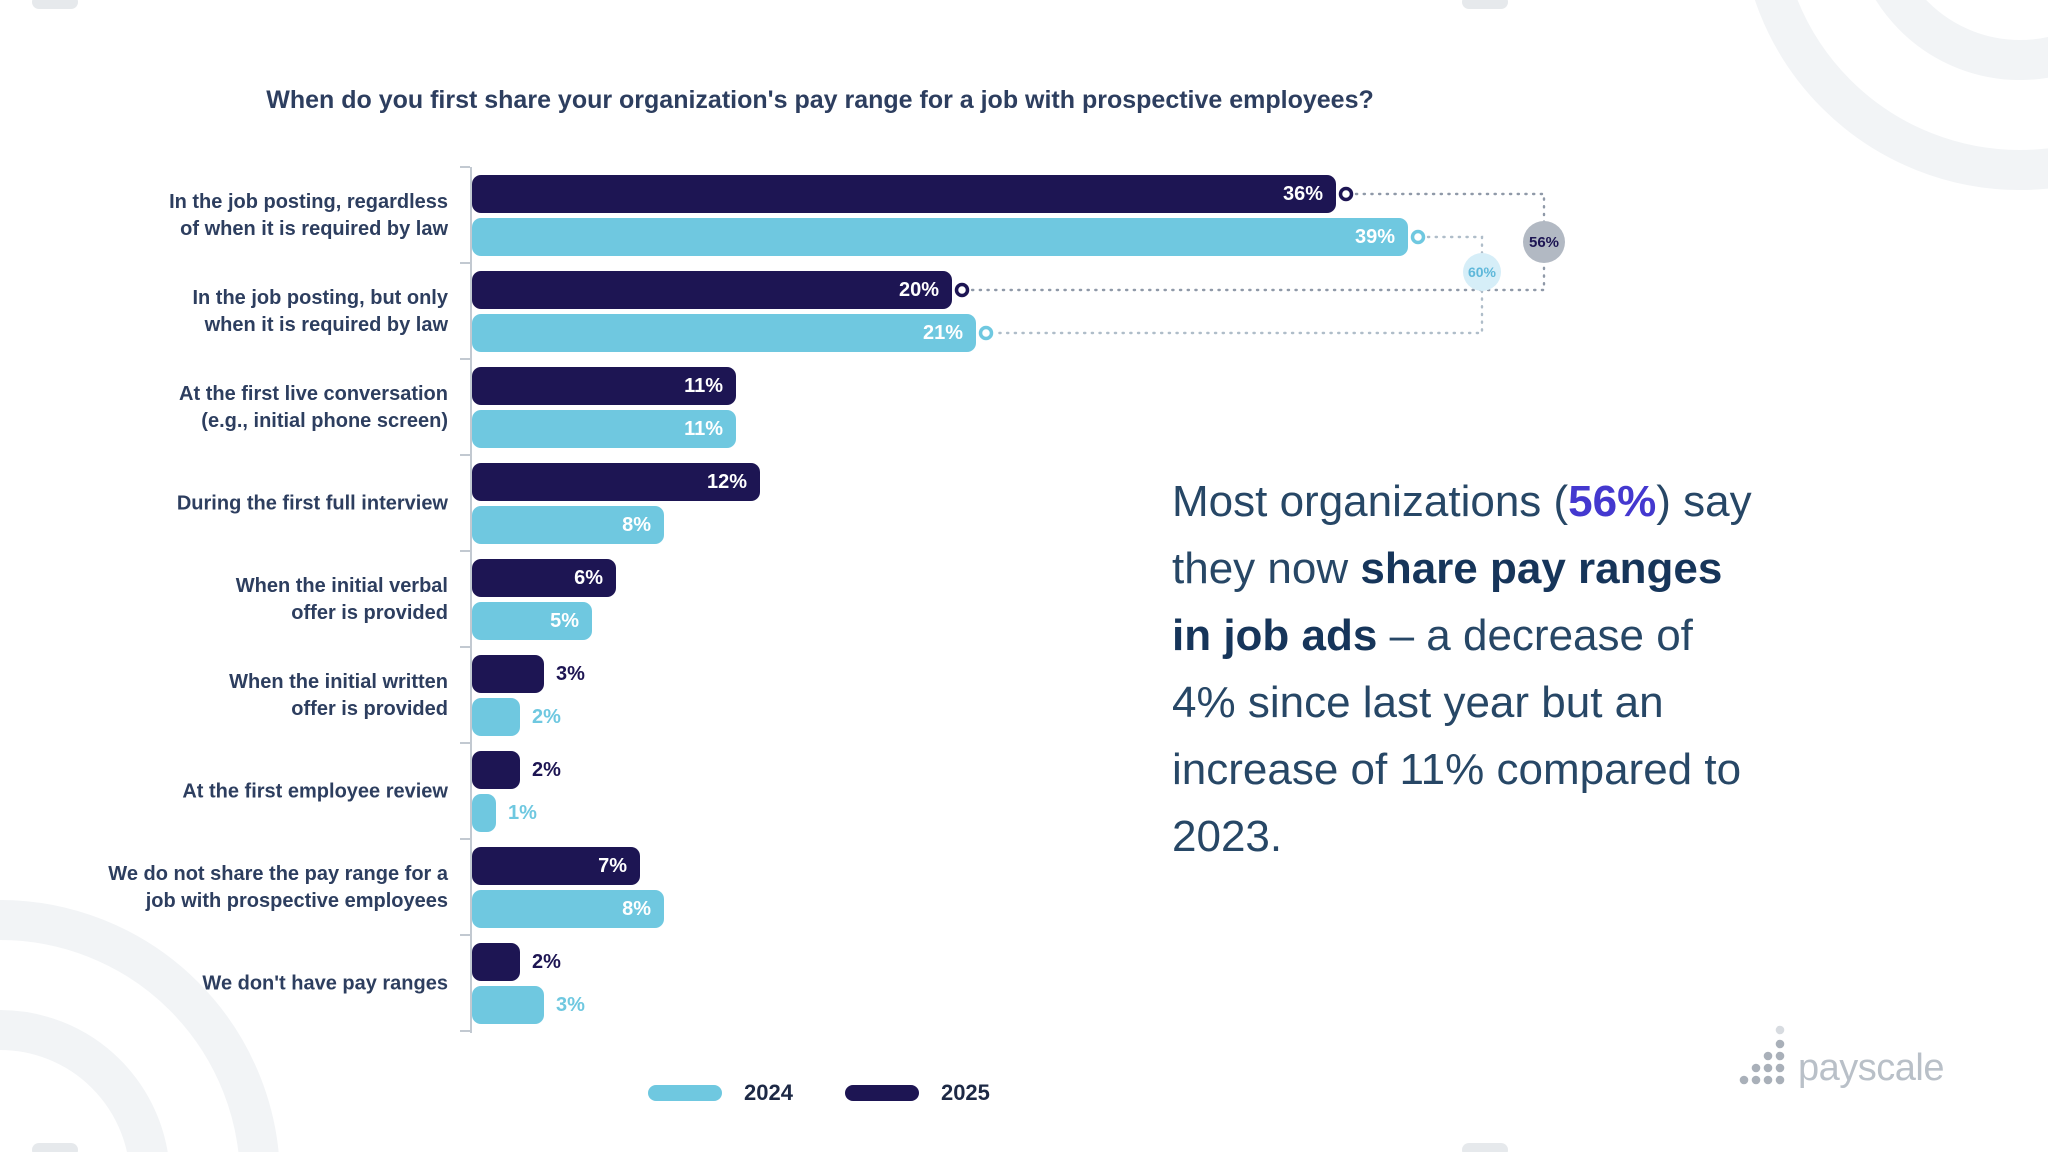 Image resolution: width=2048 pixels, height=1152 pixels. Describe the element at coordinates (1374, 237) in the screenshot. I see `value-label: 39%` at that location.